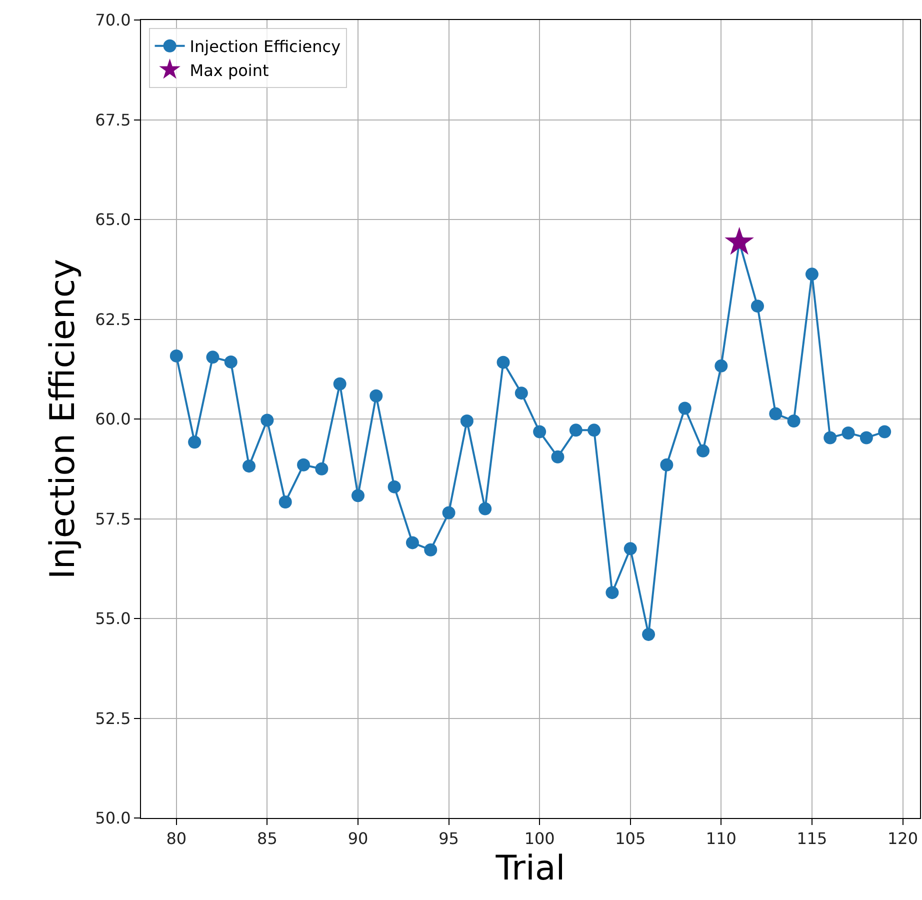 The image size is (922, 900). I want to click on y-tick-label: 67.5, so click(113, 120).